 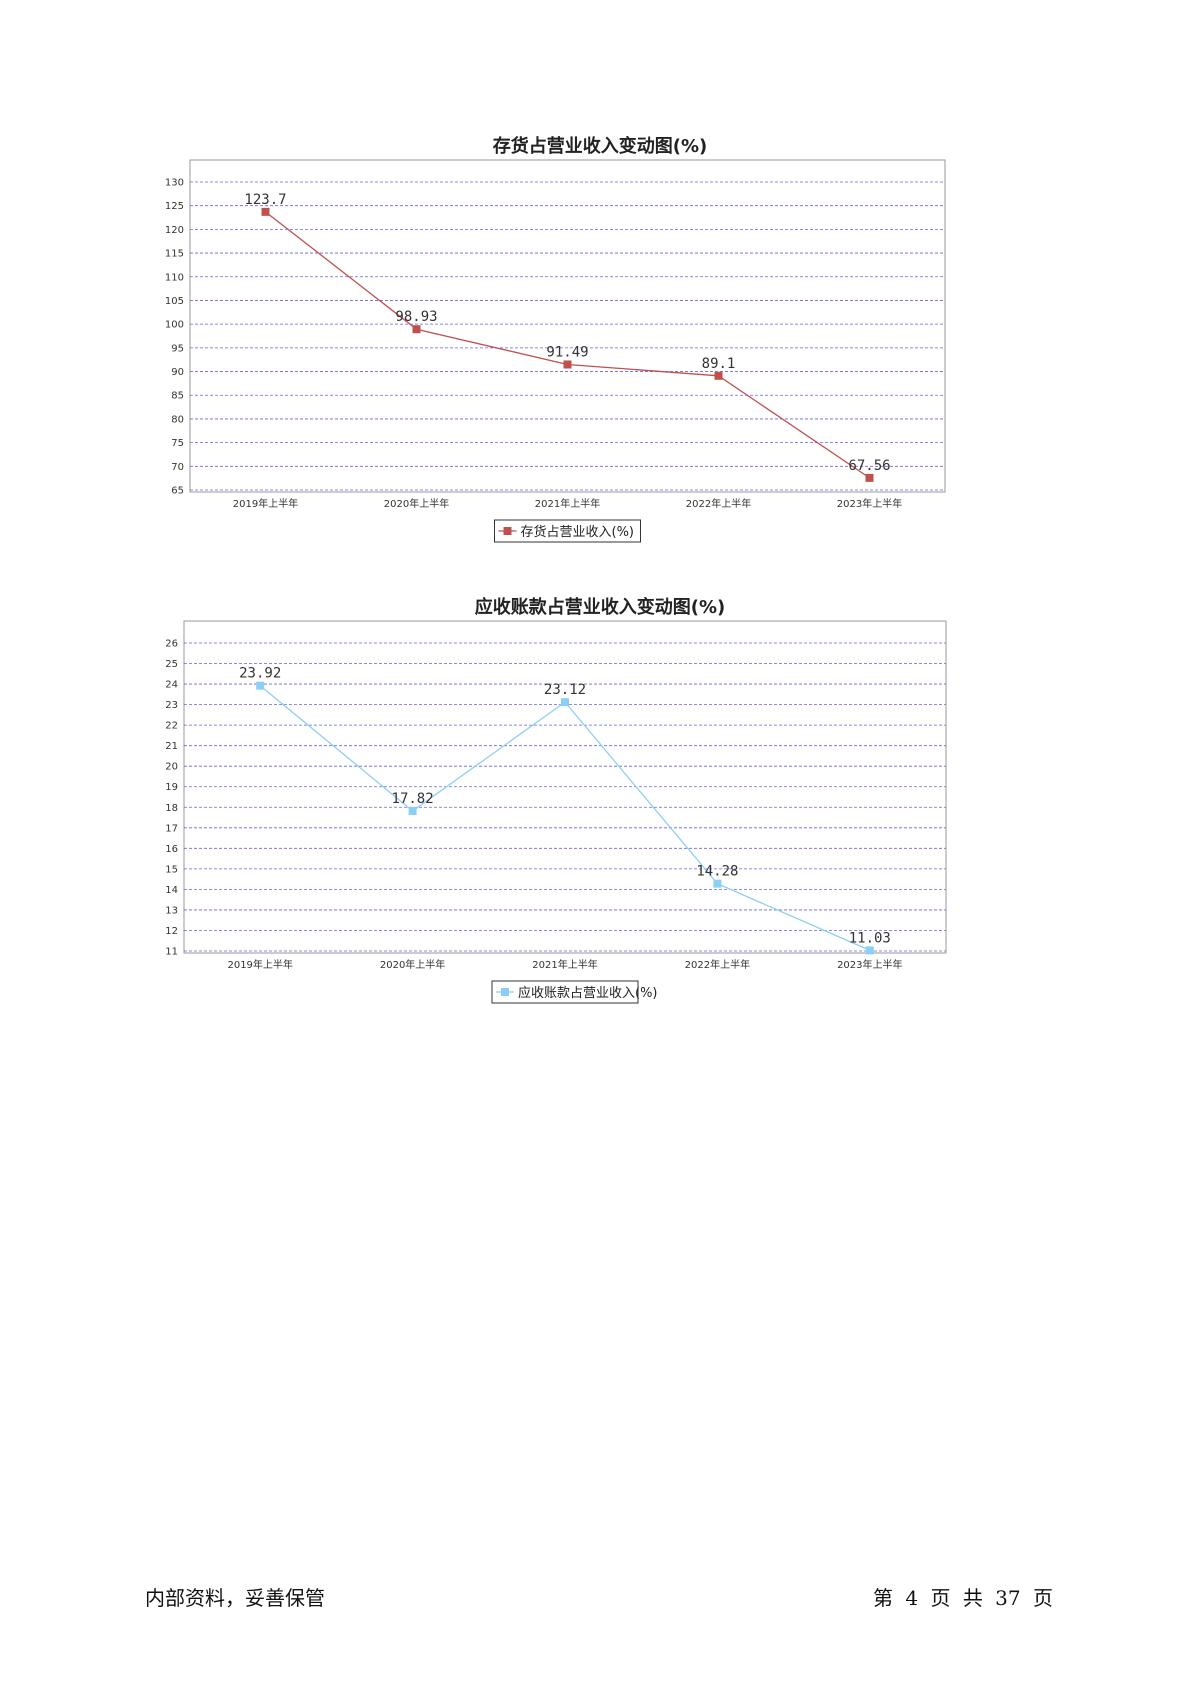 What do you see at coordinates (600, 607) in the screenshot?
I see `chart-title: 应收账款占营业收入变动图(%)` at bounding box center [600, 607].